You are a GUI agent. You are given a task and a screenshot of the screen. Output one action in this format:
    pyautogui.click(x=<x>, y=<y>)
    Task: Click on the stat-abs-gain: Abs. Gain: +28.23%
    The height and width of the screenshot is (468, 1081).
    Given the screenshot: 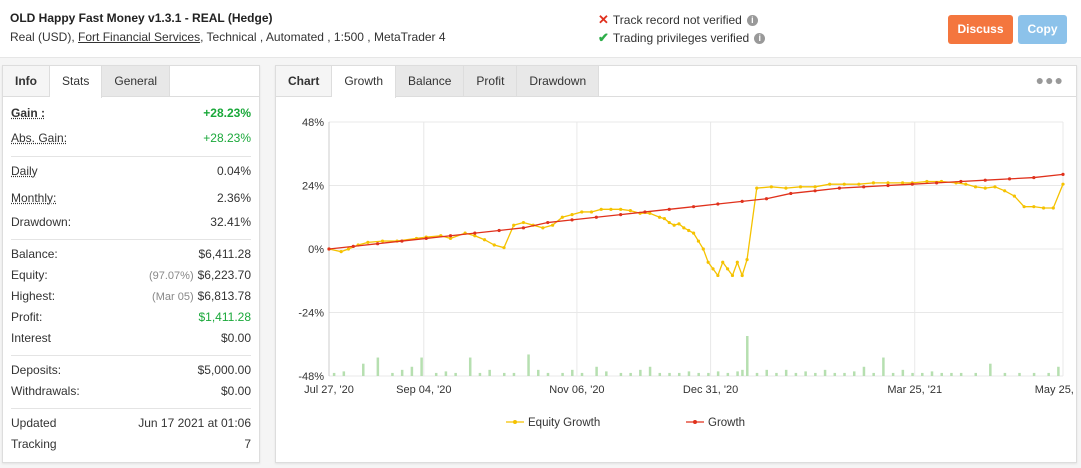 What is the action you would take?
    pyautogui.click(x=131, y=138)
    